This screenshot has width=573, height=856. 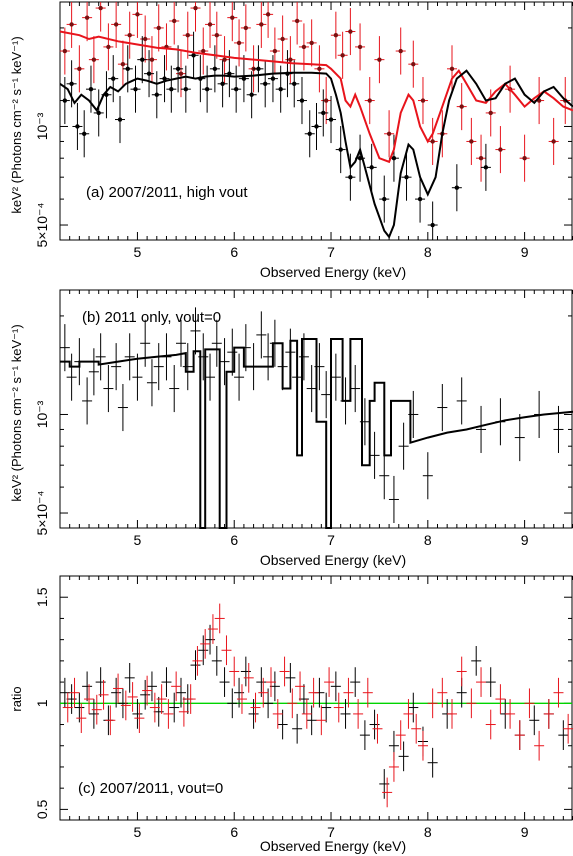 What do you see at coordinates (16, 412) in the screenshot?
I see `panel-b-ylabel: keV² (Photons cm⁻² s⁻¹ keV⁻¹)` at bounding box center [16, 412].